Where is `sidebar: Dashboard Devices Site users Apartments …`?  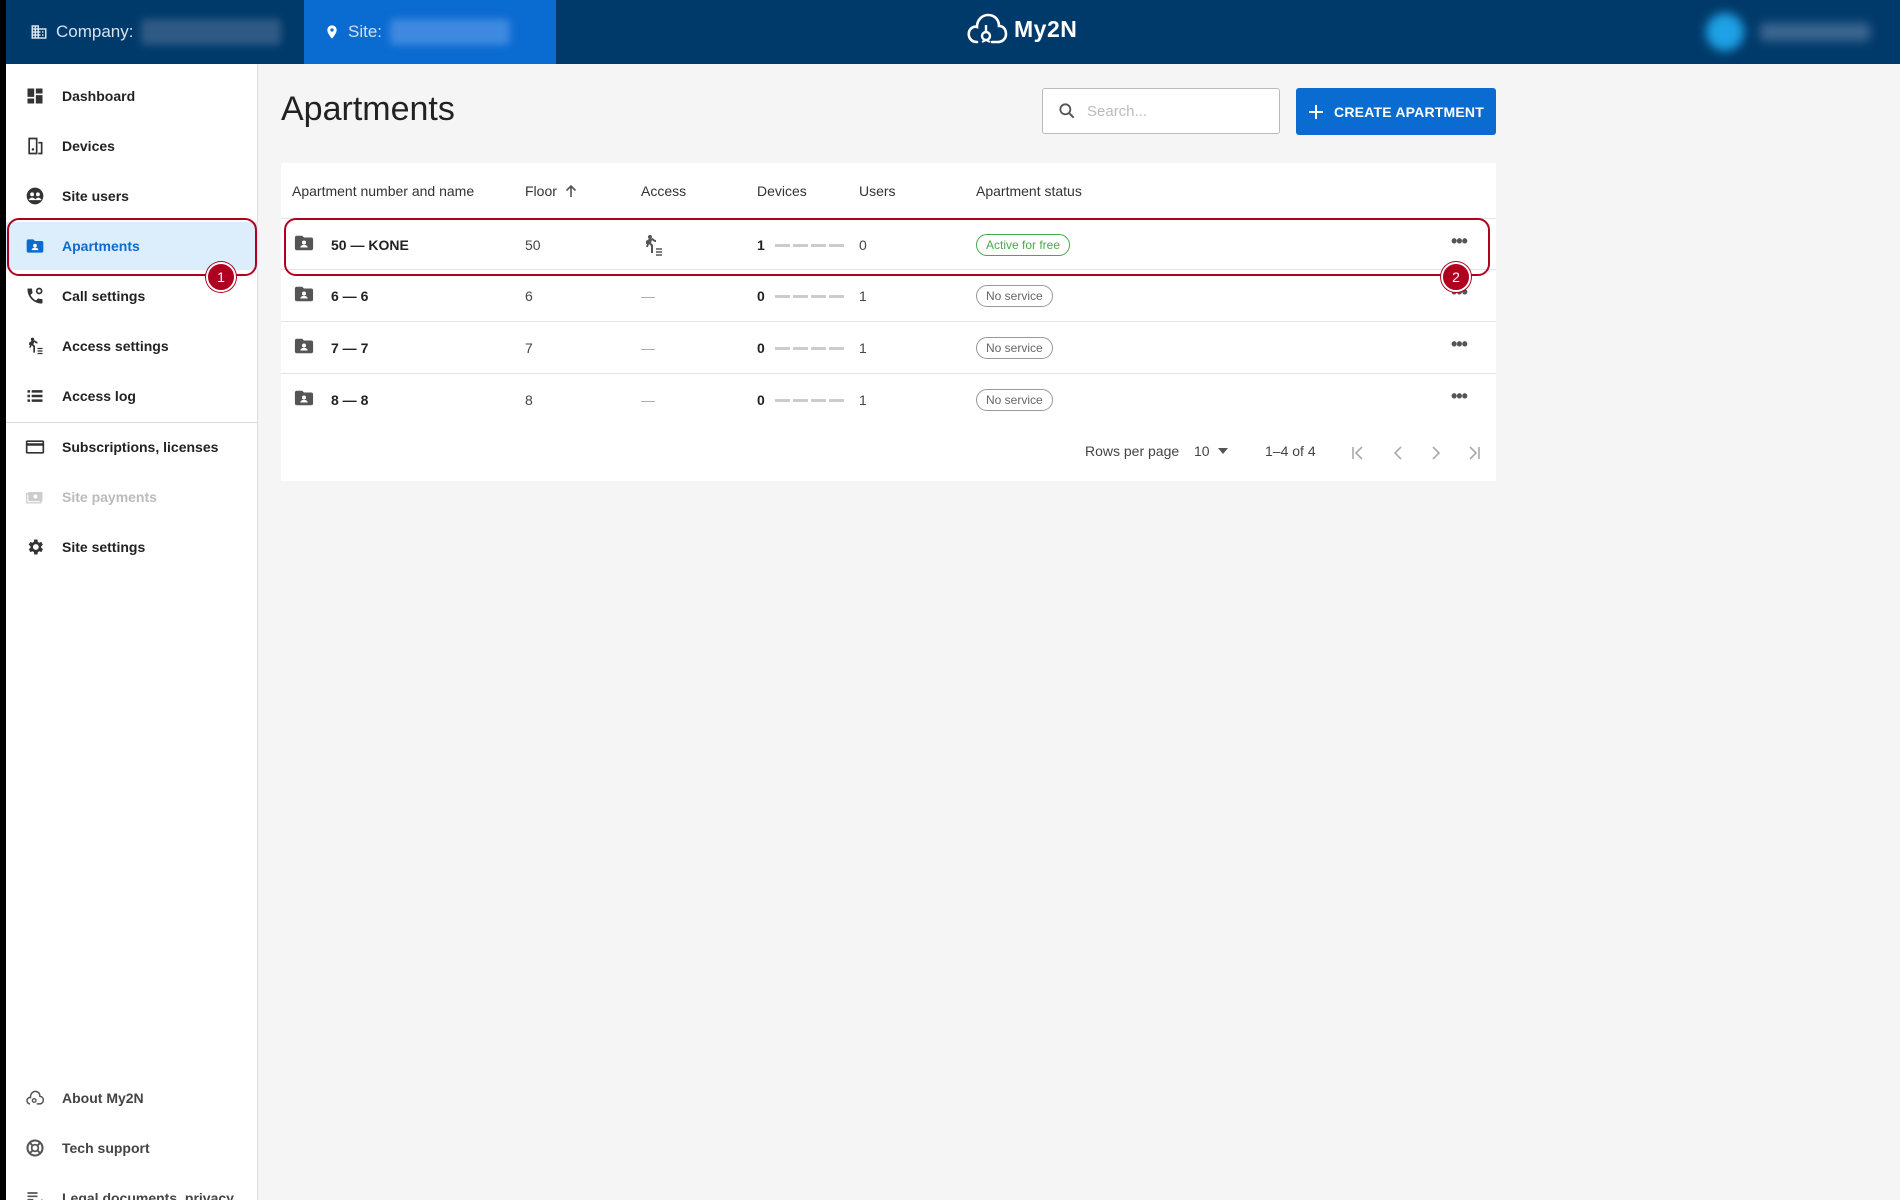
sidebar: Dashboard Devices Site users Apartments … is located at coordinates (132, 632).